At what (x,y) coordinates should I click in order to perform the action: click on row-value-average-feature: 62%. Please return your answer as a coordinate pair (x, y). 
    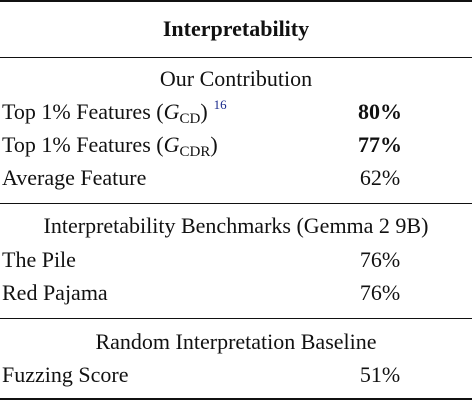
    Looking at the image, I should click on (380, 177).